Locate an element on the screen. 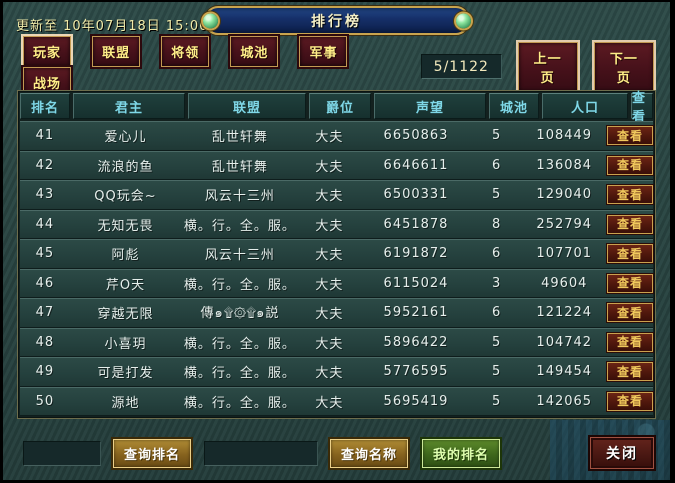 This screenshot has height=483, width=675. reputation-cell: 6191872 is located at coordinates (416, 254).